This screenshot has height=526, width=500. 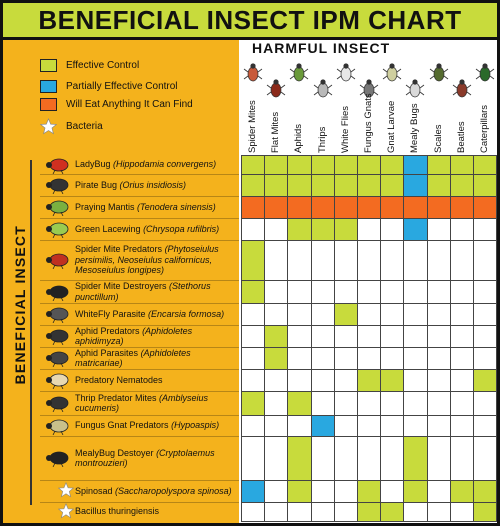 What do you see at coordinates (20, 305) in the screenshot?
I see `beneficial-insect-heading: BENEFICIAL INSECT` at bounding box center [20, 305].